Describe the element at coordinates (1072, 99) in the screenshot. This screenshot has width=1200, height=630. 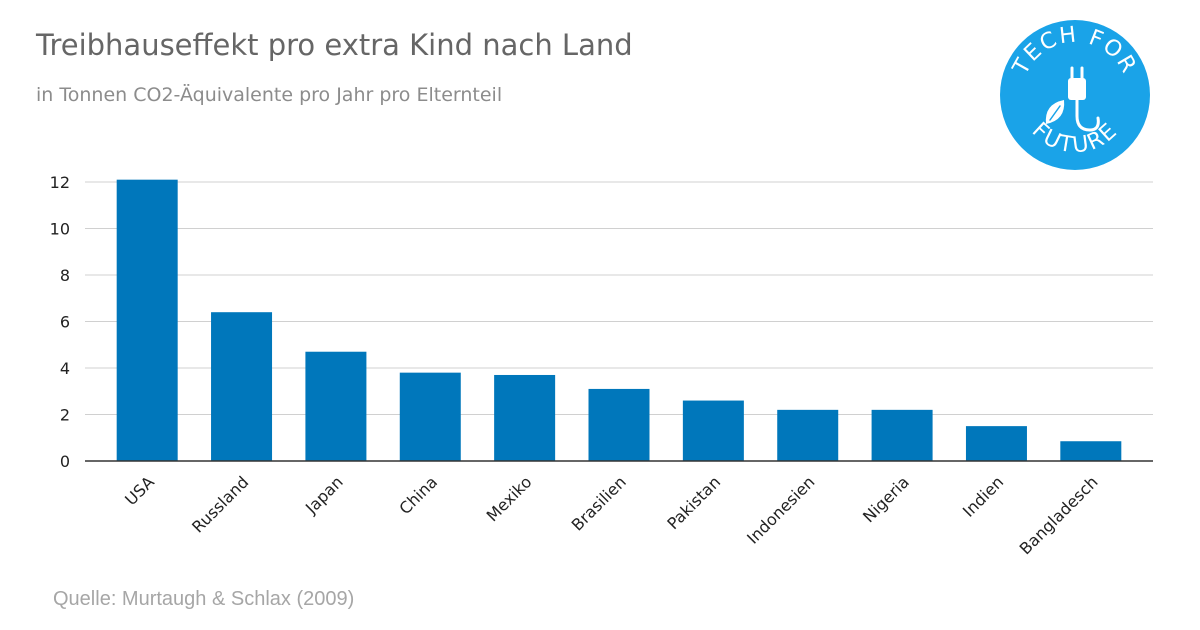
I see `plug-leaf-icon` at that location.